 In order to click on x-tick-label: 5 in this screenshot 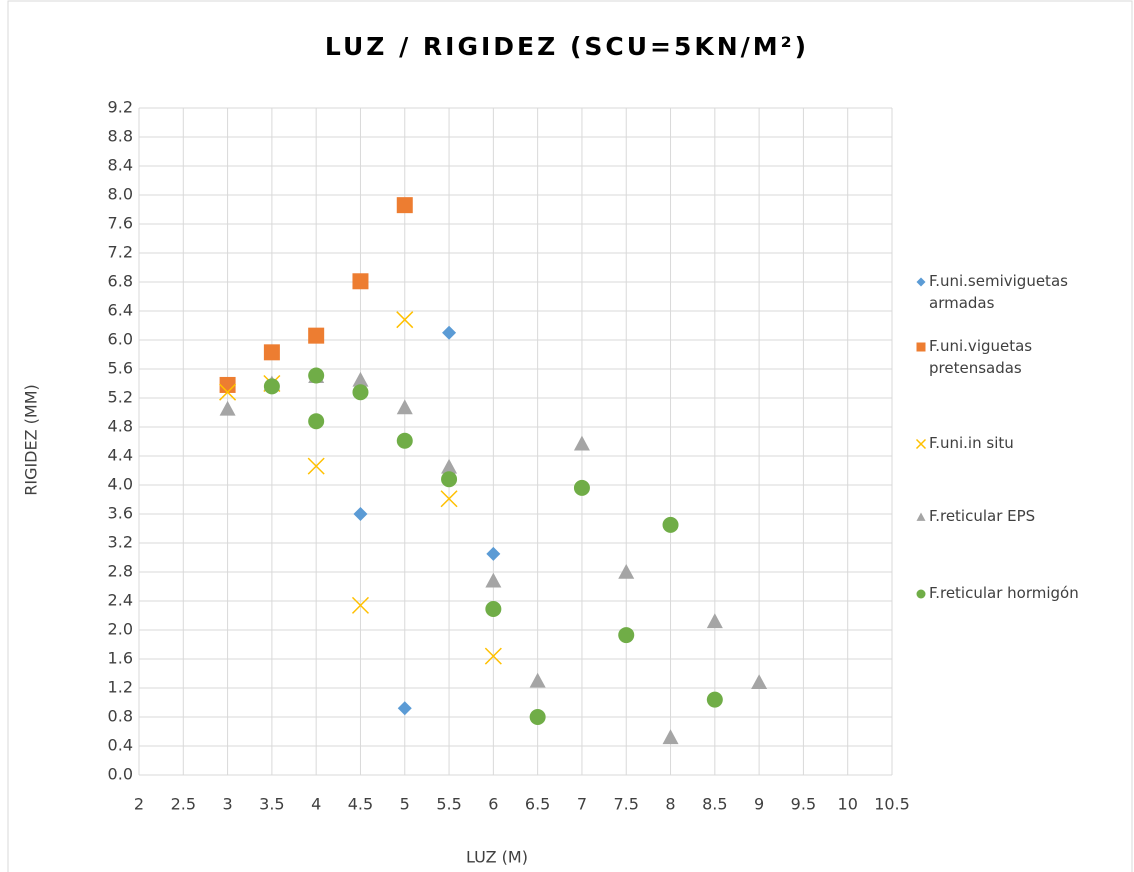, I will do `click(405, 804)`.